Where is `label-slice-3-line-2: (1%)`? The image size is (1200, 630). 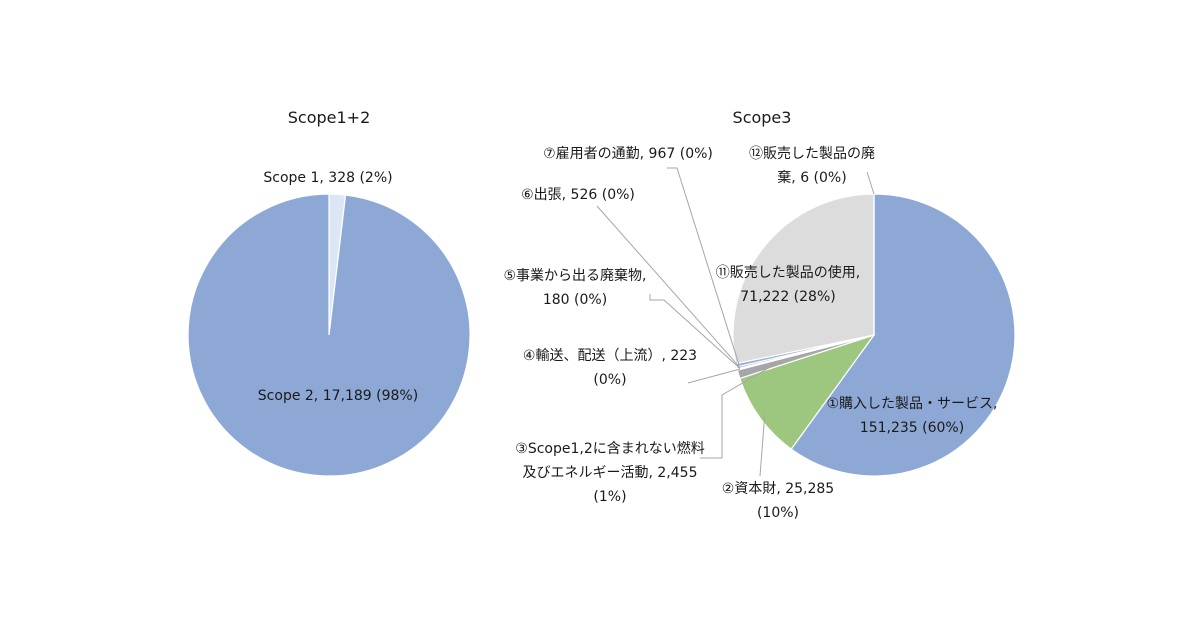
label-slice-3-line-2: (1%) is located at coordinates (609, 497).